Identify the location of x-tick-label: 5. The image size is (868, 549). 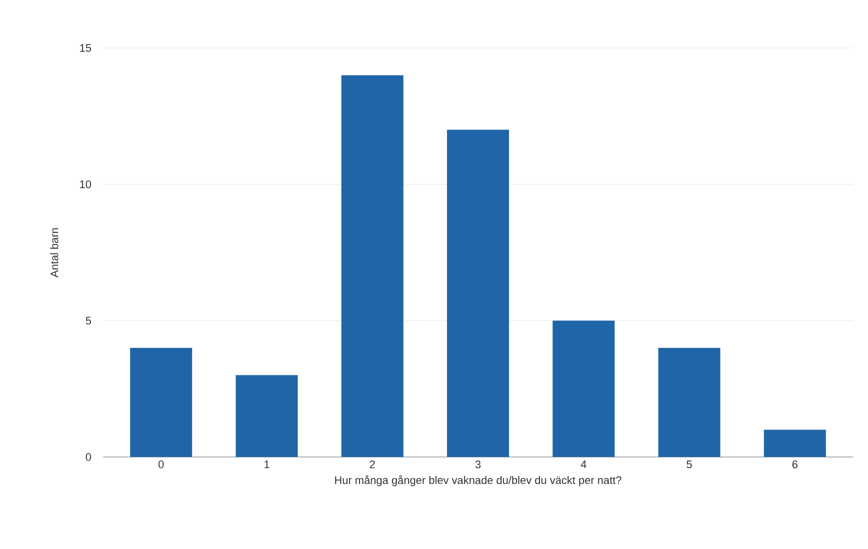
(689, 464).